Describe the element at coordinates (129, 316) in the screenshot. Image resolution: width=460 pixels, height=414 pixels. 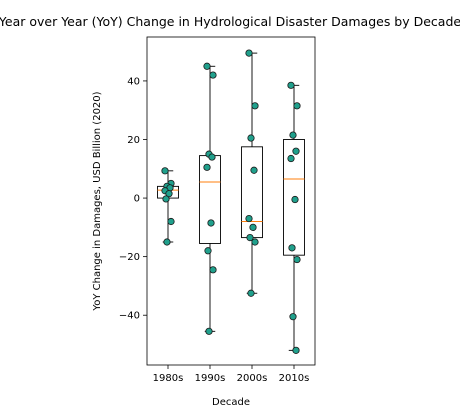
I see `y-tick-label: −40` at that location.